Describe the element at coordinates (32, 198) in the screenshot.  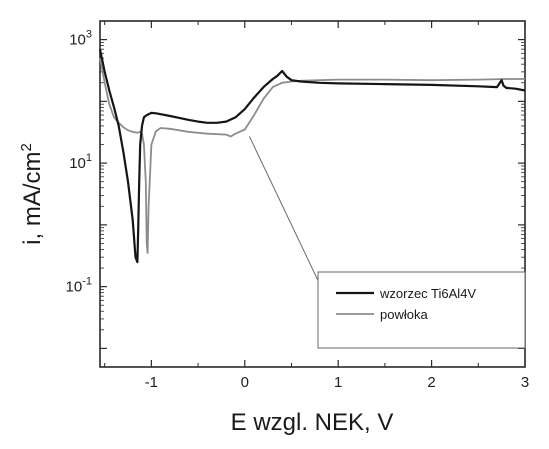
I see `y-axis-label-text: i, mA/cm` at that location.